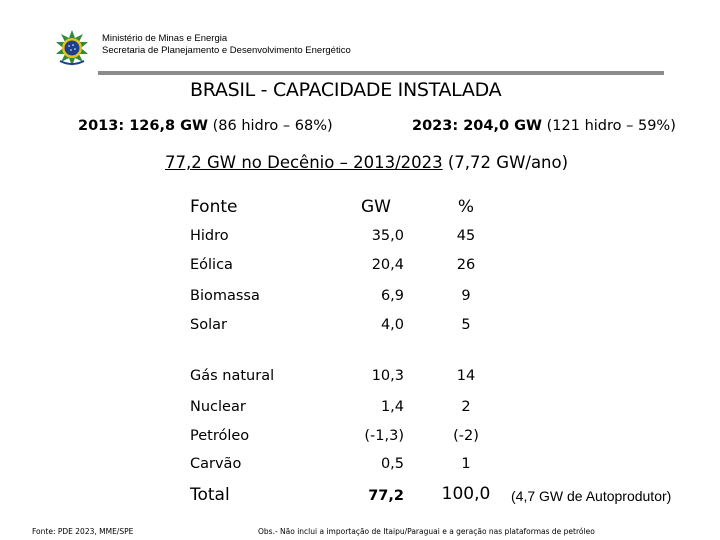 The width and height of the screenshot is (720, 540). What do you see at coordinates (346, 90) in the screenshot?
I see `page-title: BRASIL - CAPACIDADE INSTALADA` at bounding box center [346, 90].